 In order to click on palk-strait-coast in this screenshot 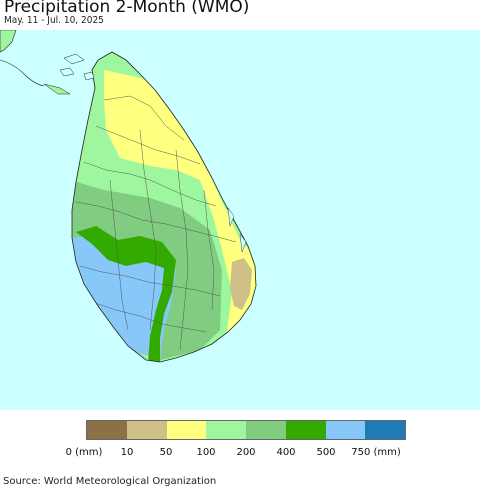, I will do `click(22, 73)`.